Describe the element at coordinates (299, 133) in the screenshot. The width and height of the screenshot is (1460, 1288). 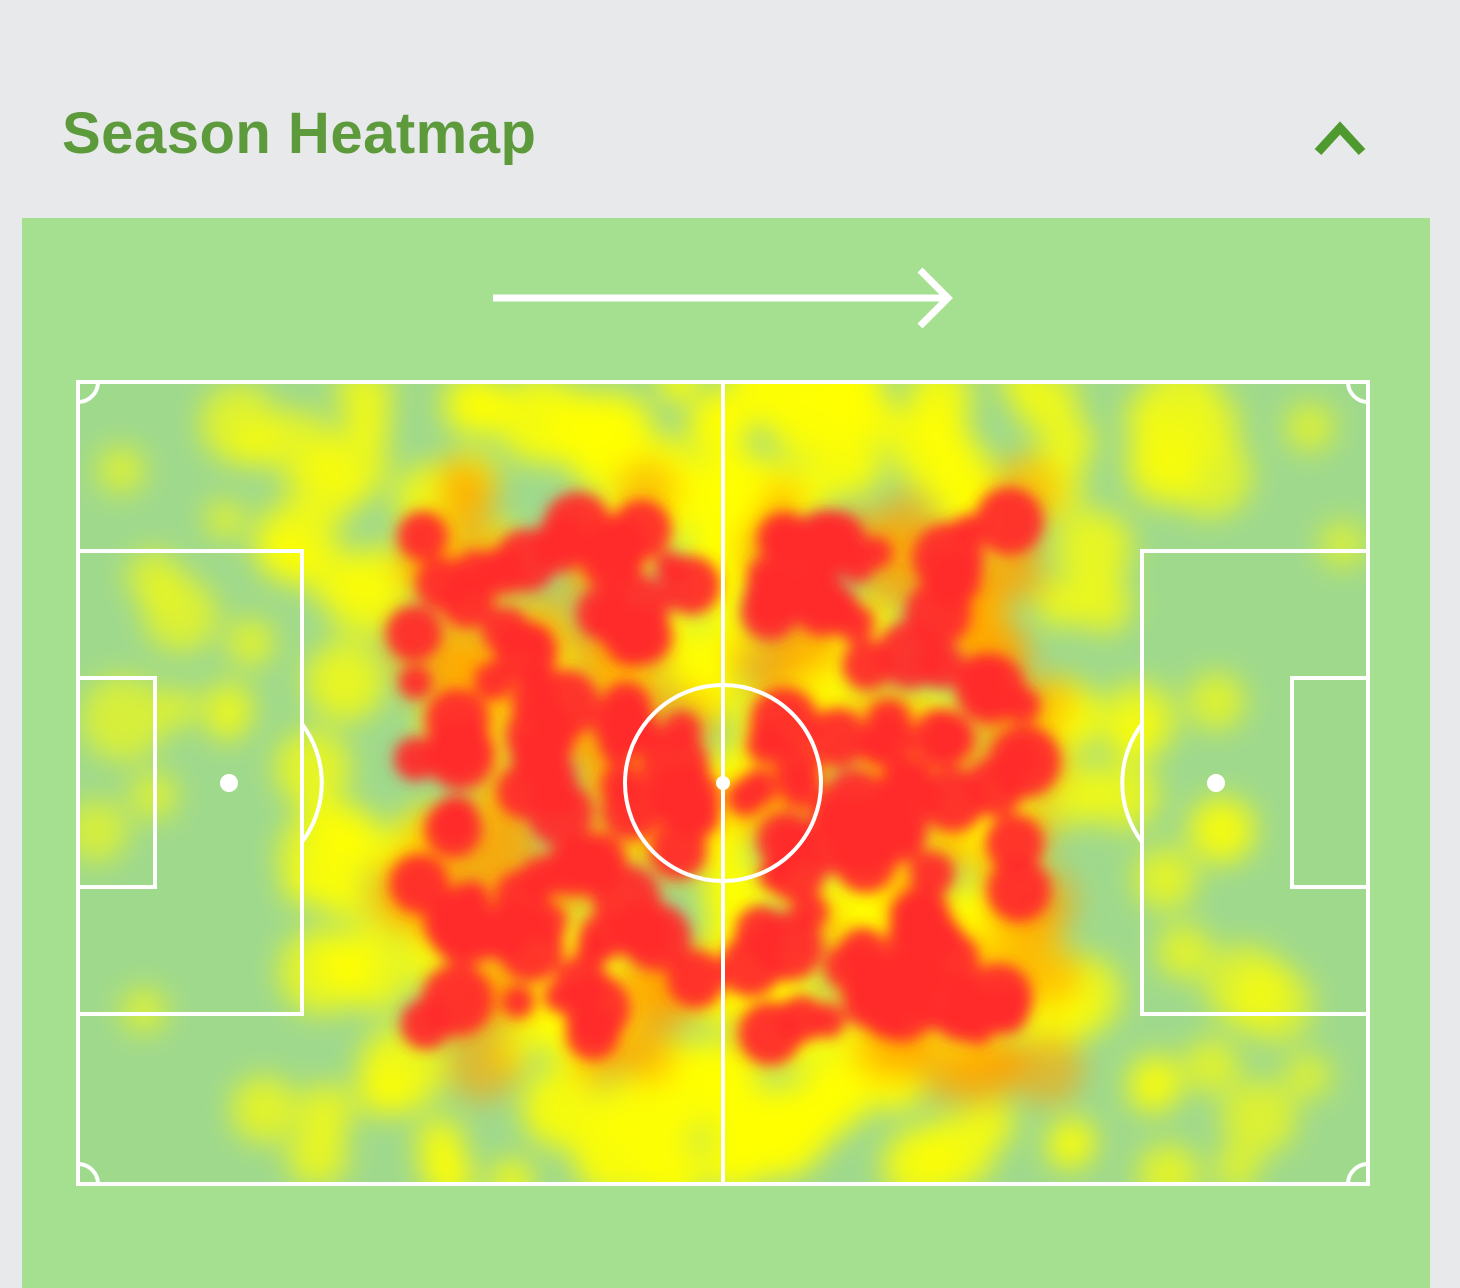
I see `section-title: Season Heatmap` at that location.